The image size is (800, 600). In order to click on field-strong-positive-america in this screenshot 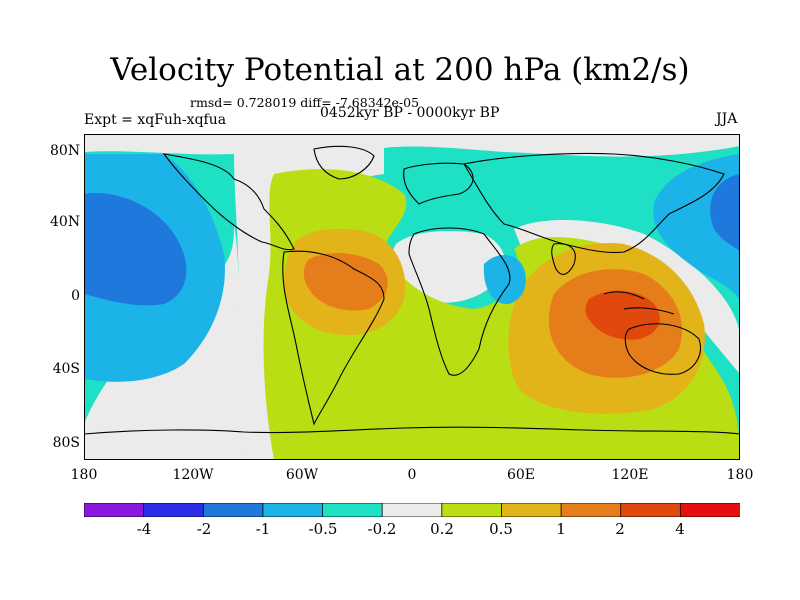, I will do `click(345, 281)`.